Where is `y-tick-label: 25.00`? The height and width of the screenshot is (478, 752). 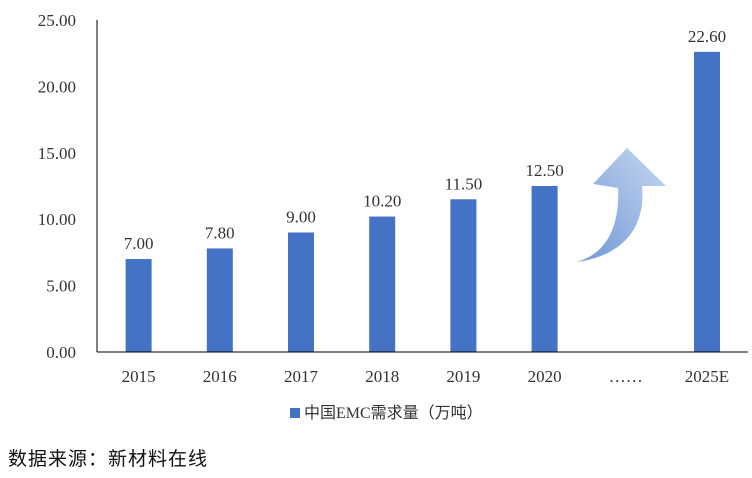 y-tick-label: 25.00 is located at coordinates (57, 20).